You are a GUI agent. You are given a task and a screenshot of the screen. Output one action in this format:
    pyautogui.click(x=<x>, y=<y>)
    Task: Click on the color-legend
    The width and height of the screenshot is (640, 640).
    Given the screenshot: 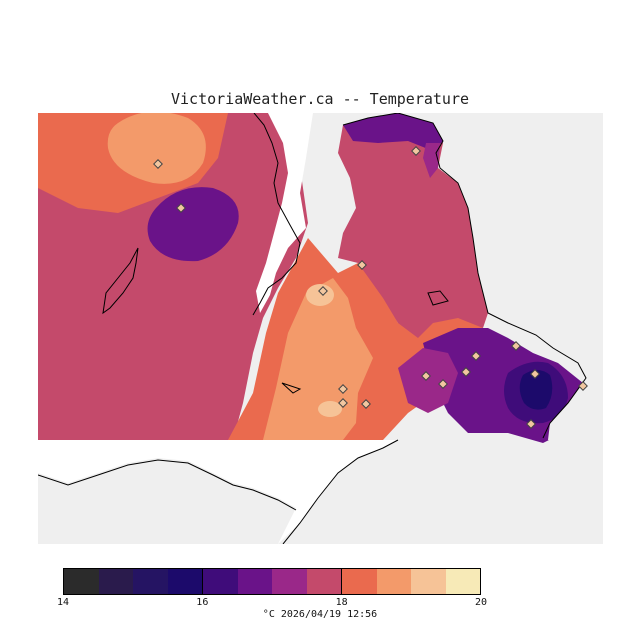 What is the action you would take?
    pyautogui.click(x=272, y=581)
    